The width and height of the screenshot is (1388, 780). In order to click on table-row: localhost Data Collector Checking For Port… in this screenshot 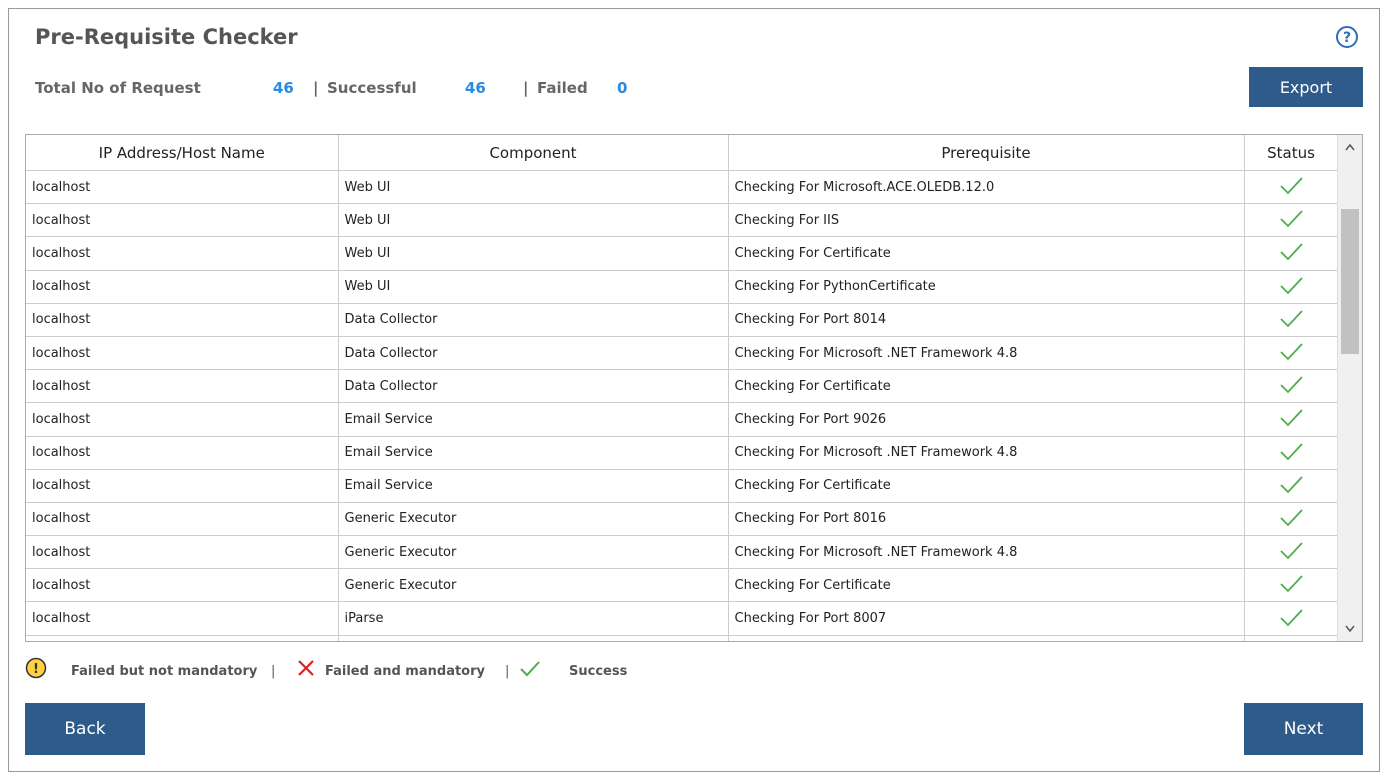, I will do `click(682, 320)`.